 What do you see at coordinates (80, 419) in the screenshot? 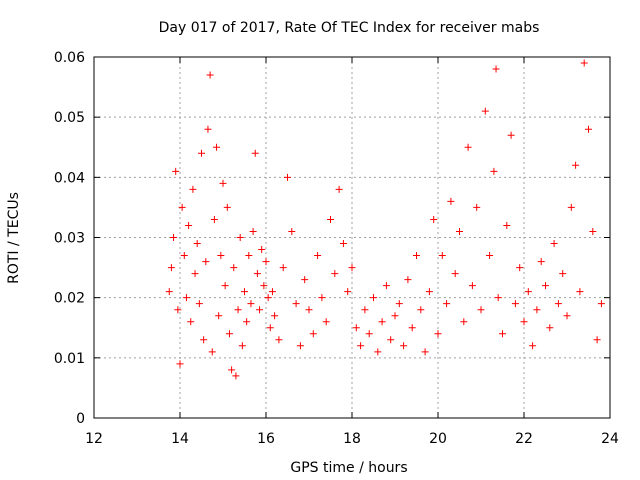
I see `y-tick-label: 0` at bounding box center [80, 419].